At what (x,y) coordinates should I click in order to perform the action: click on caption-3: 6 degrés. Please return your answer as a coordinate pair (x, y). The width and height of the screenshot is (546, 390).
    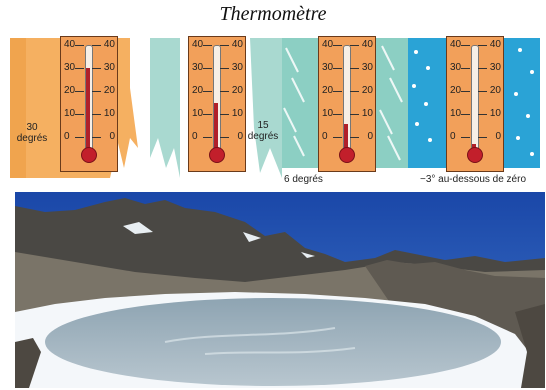
    Looking at the image, I should click on (303, 179).